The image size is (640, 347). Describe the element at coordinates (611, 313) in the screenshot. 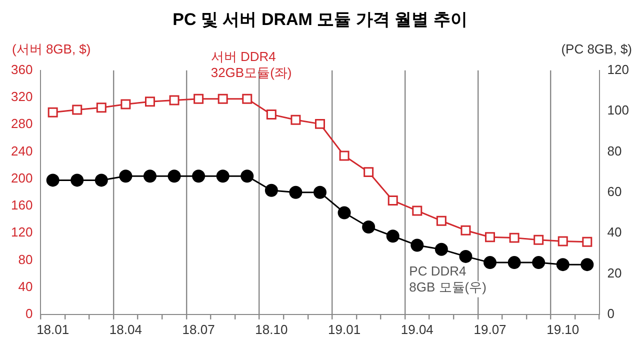

I see `y2-tick-label: 0` at that location.